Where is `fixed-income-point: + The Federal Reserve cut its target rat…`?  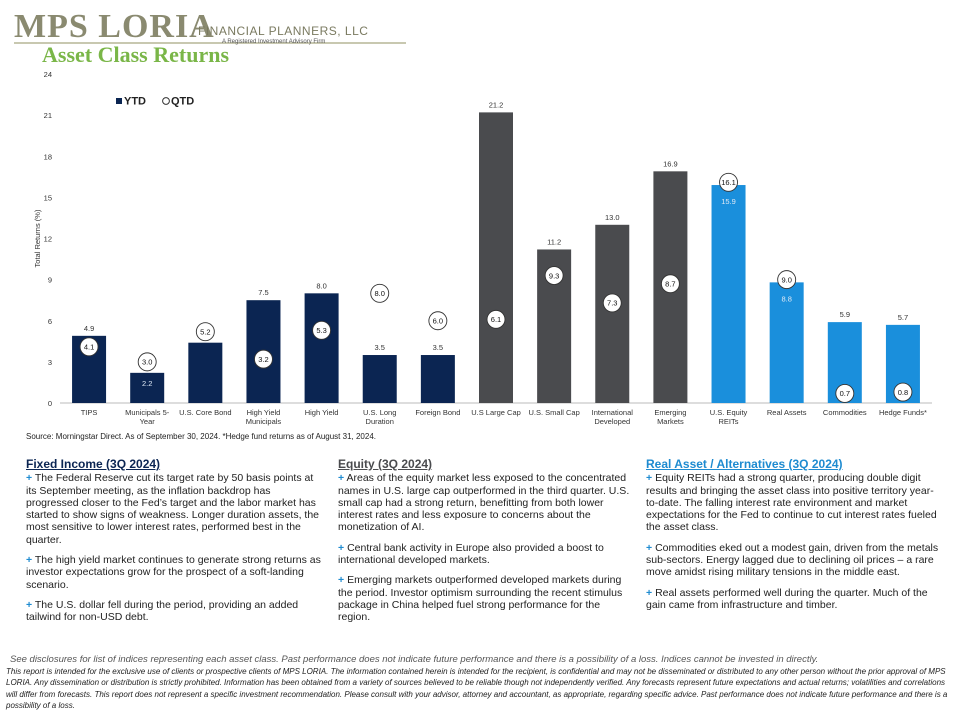
fixed-income-point: + The Federal Reserve cut its target rat… is located at coordinates (173, 509).